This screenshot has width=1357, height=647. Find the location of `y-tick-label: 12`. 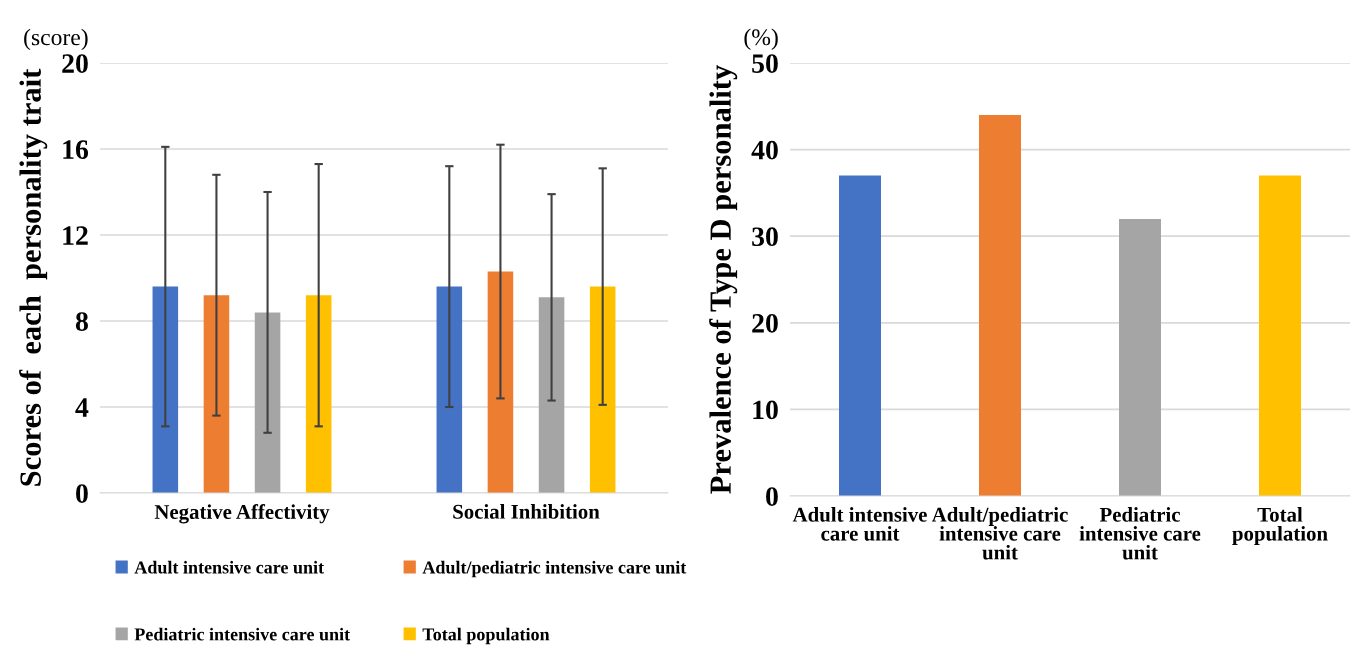

y-tick-label: 12 is located at coordinates (75, 235).